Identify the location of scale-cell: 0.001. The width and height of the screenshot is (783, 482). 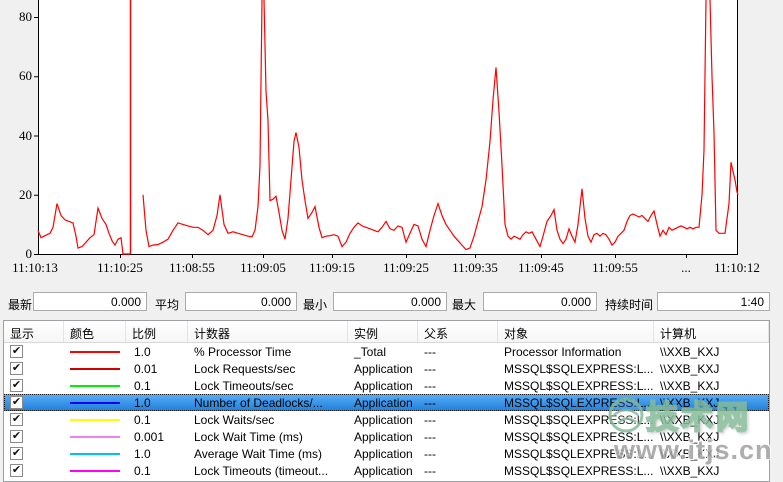
(149, 436).